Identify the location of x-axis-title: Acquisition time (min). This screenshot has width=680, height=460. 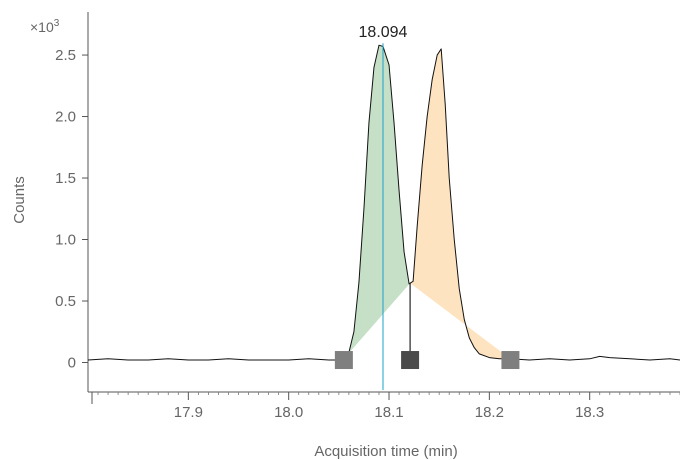
(385, 451).